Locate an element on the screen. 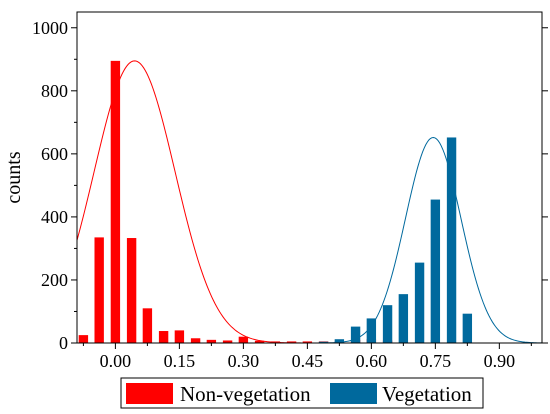  legend-swatch-non-vegetation is located at coordinates (149, 393).